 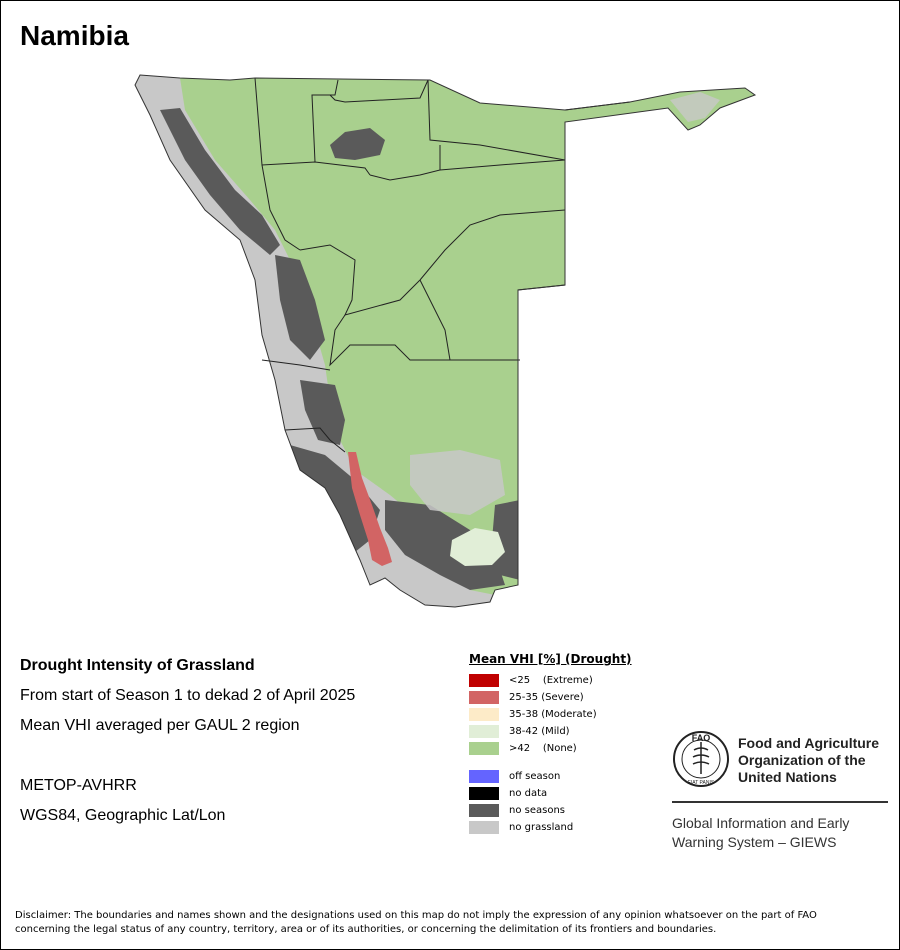 I want to click on no-grassland-patch-caprivi, so click(x=695, y=107).